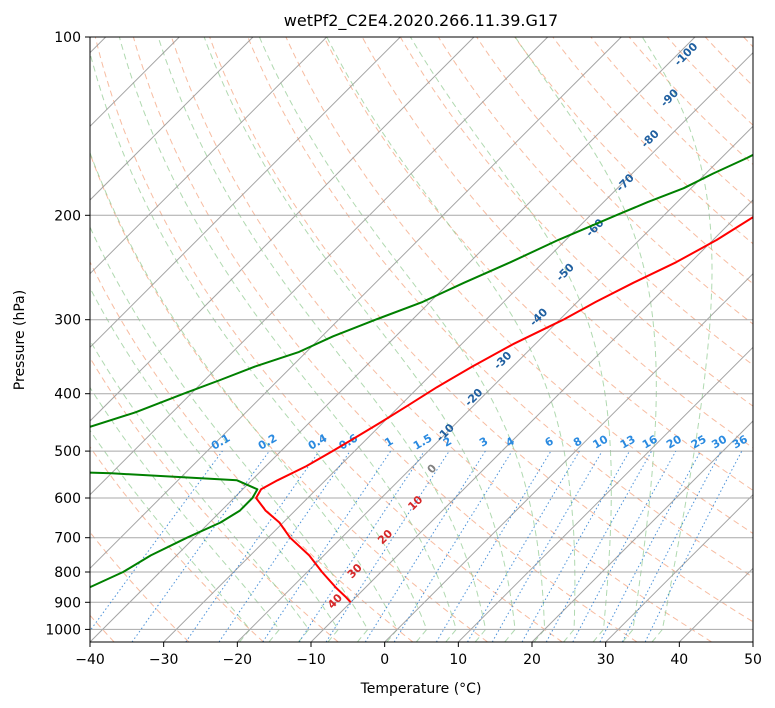 The image size is (775, 708). What do you see at coordinates (67, 499) in the screenshot?
I see `y-tick-label: 600` at bounding box center [67, 499].